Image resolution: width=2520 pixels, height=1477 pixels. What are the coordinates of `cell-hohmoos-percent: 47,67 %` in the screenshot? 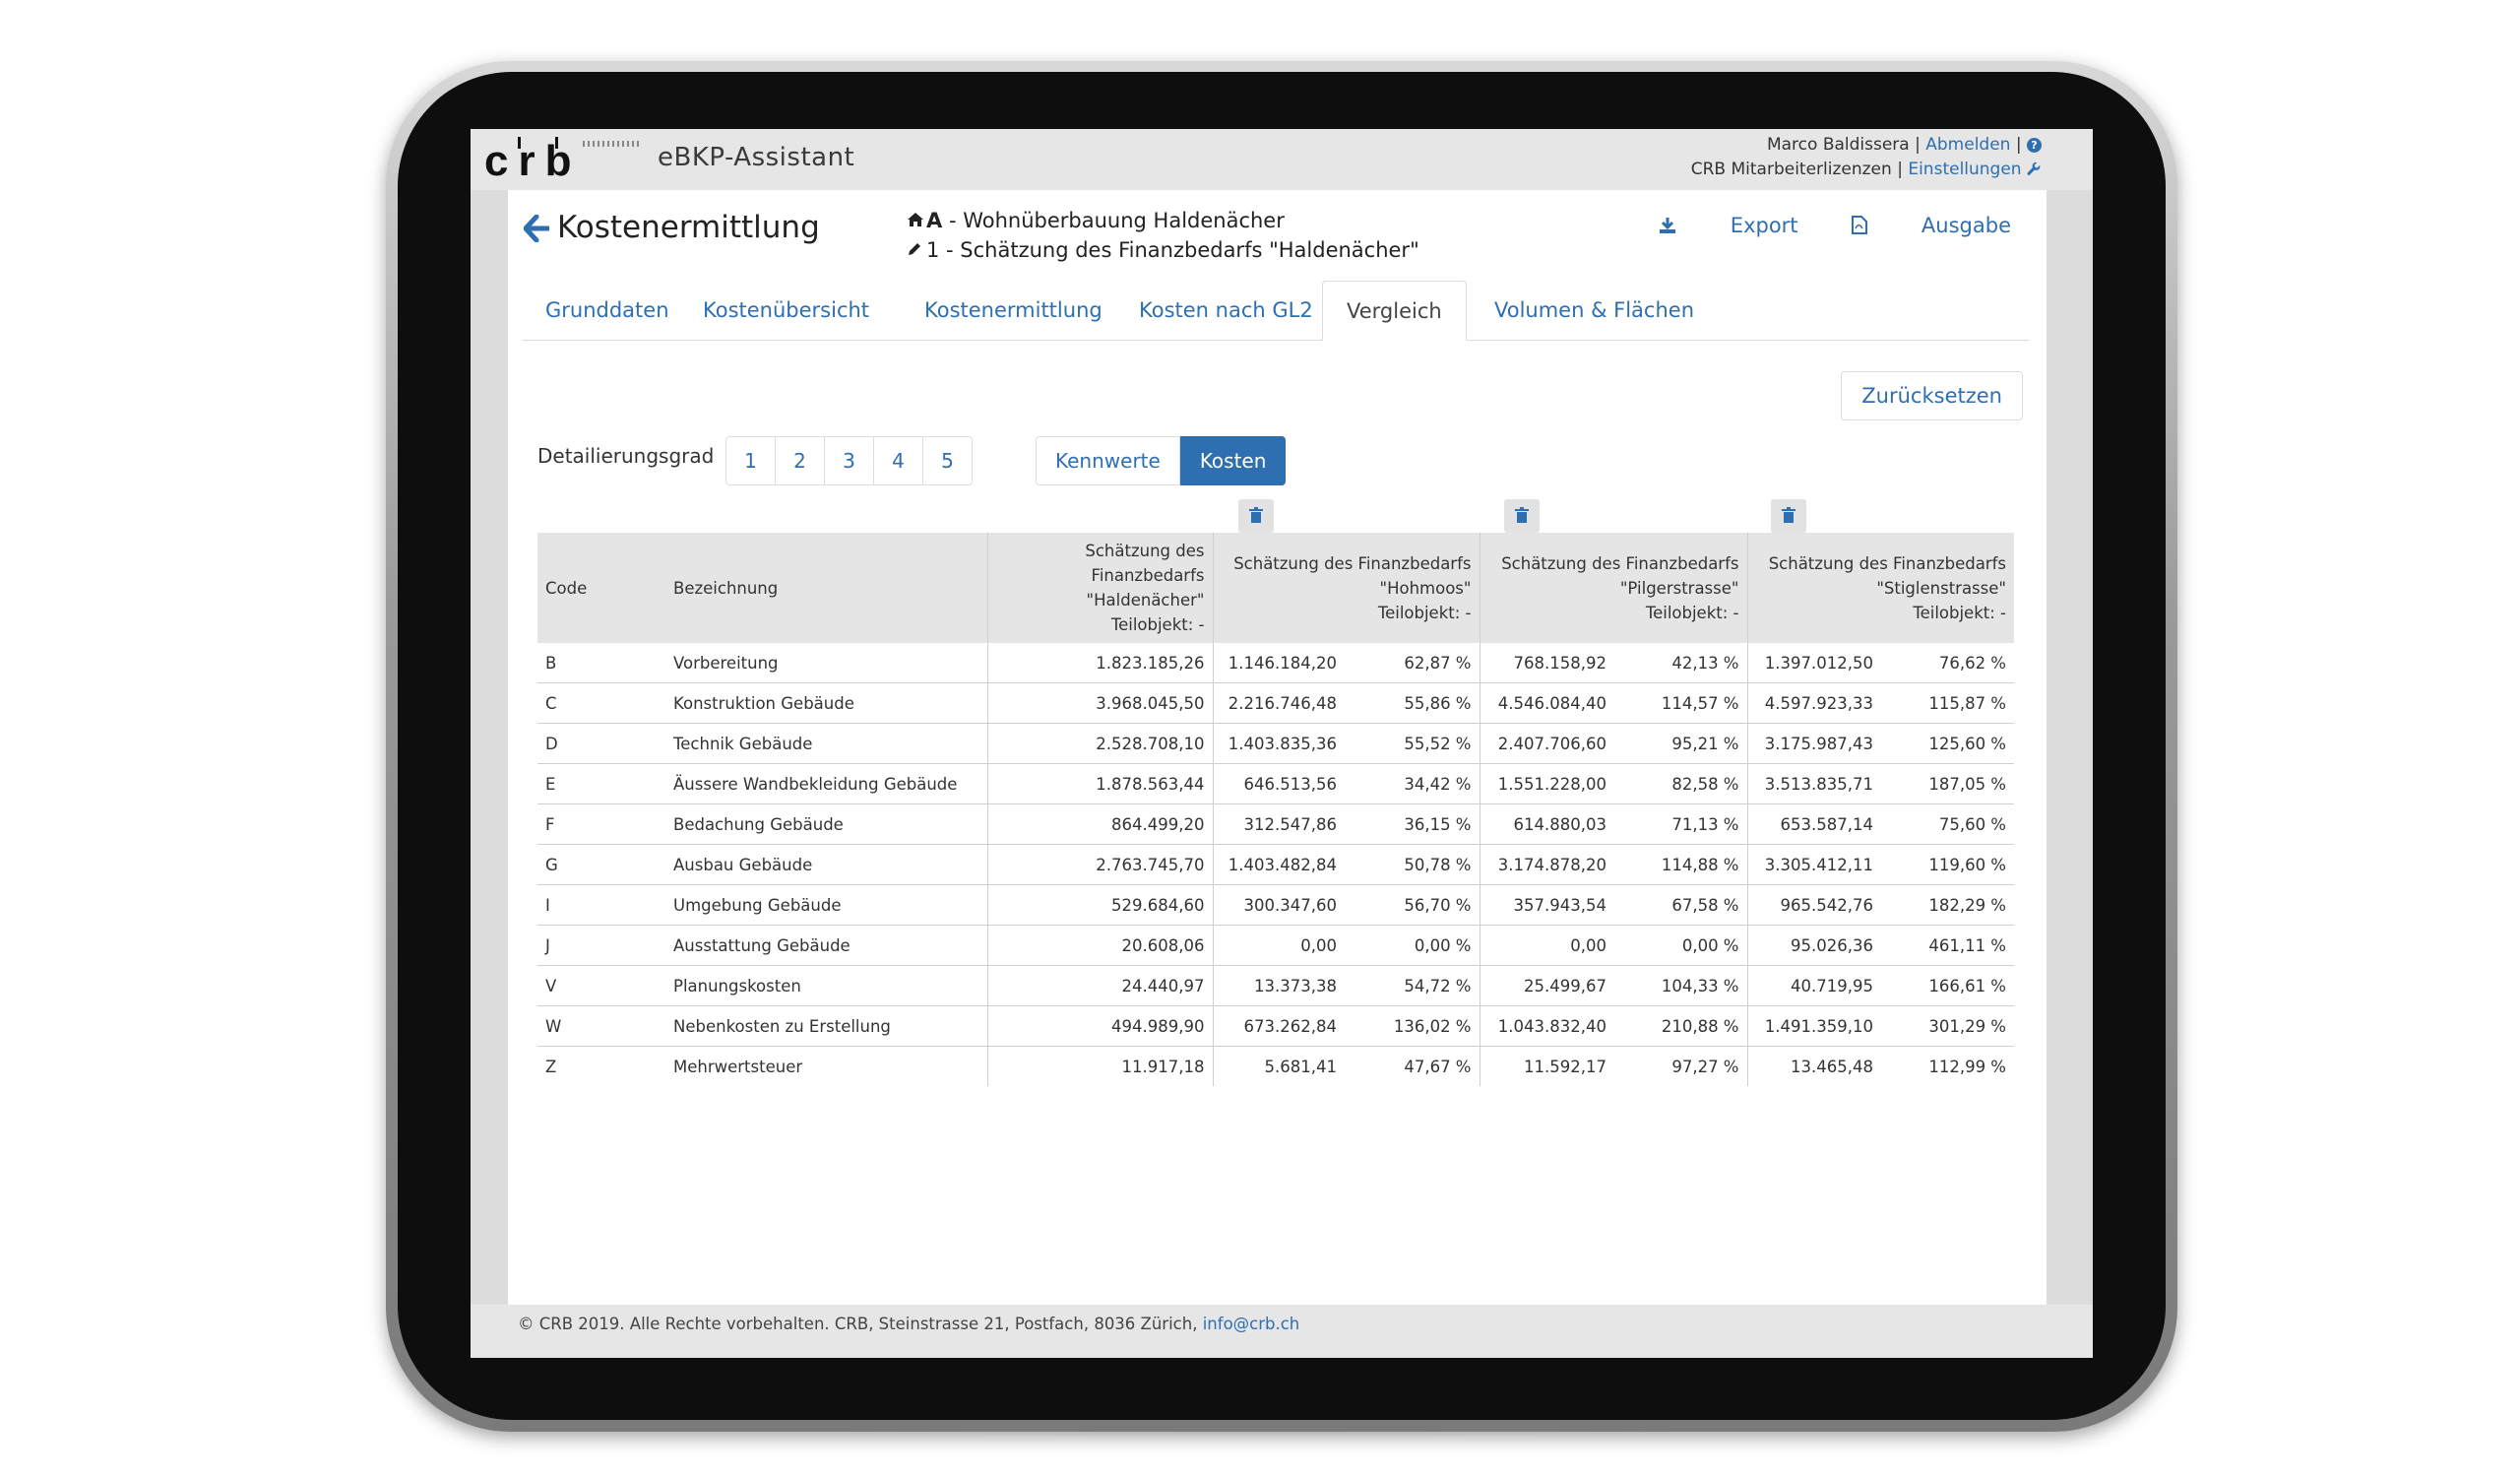 It's located at (1412, 1066).